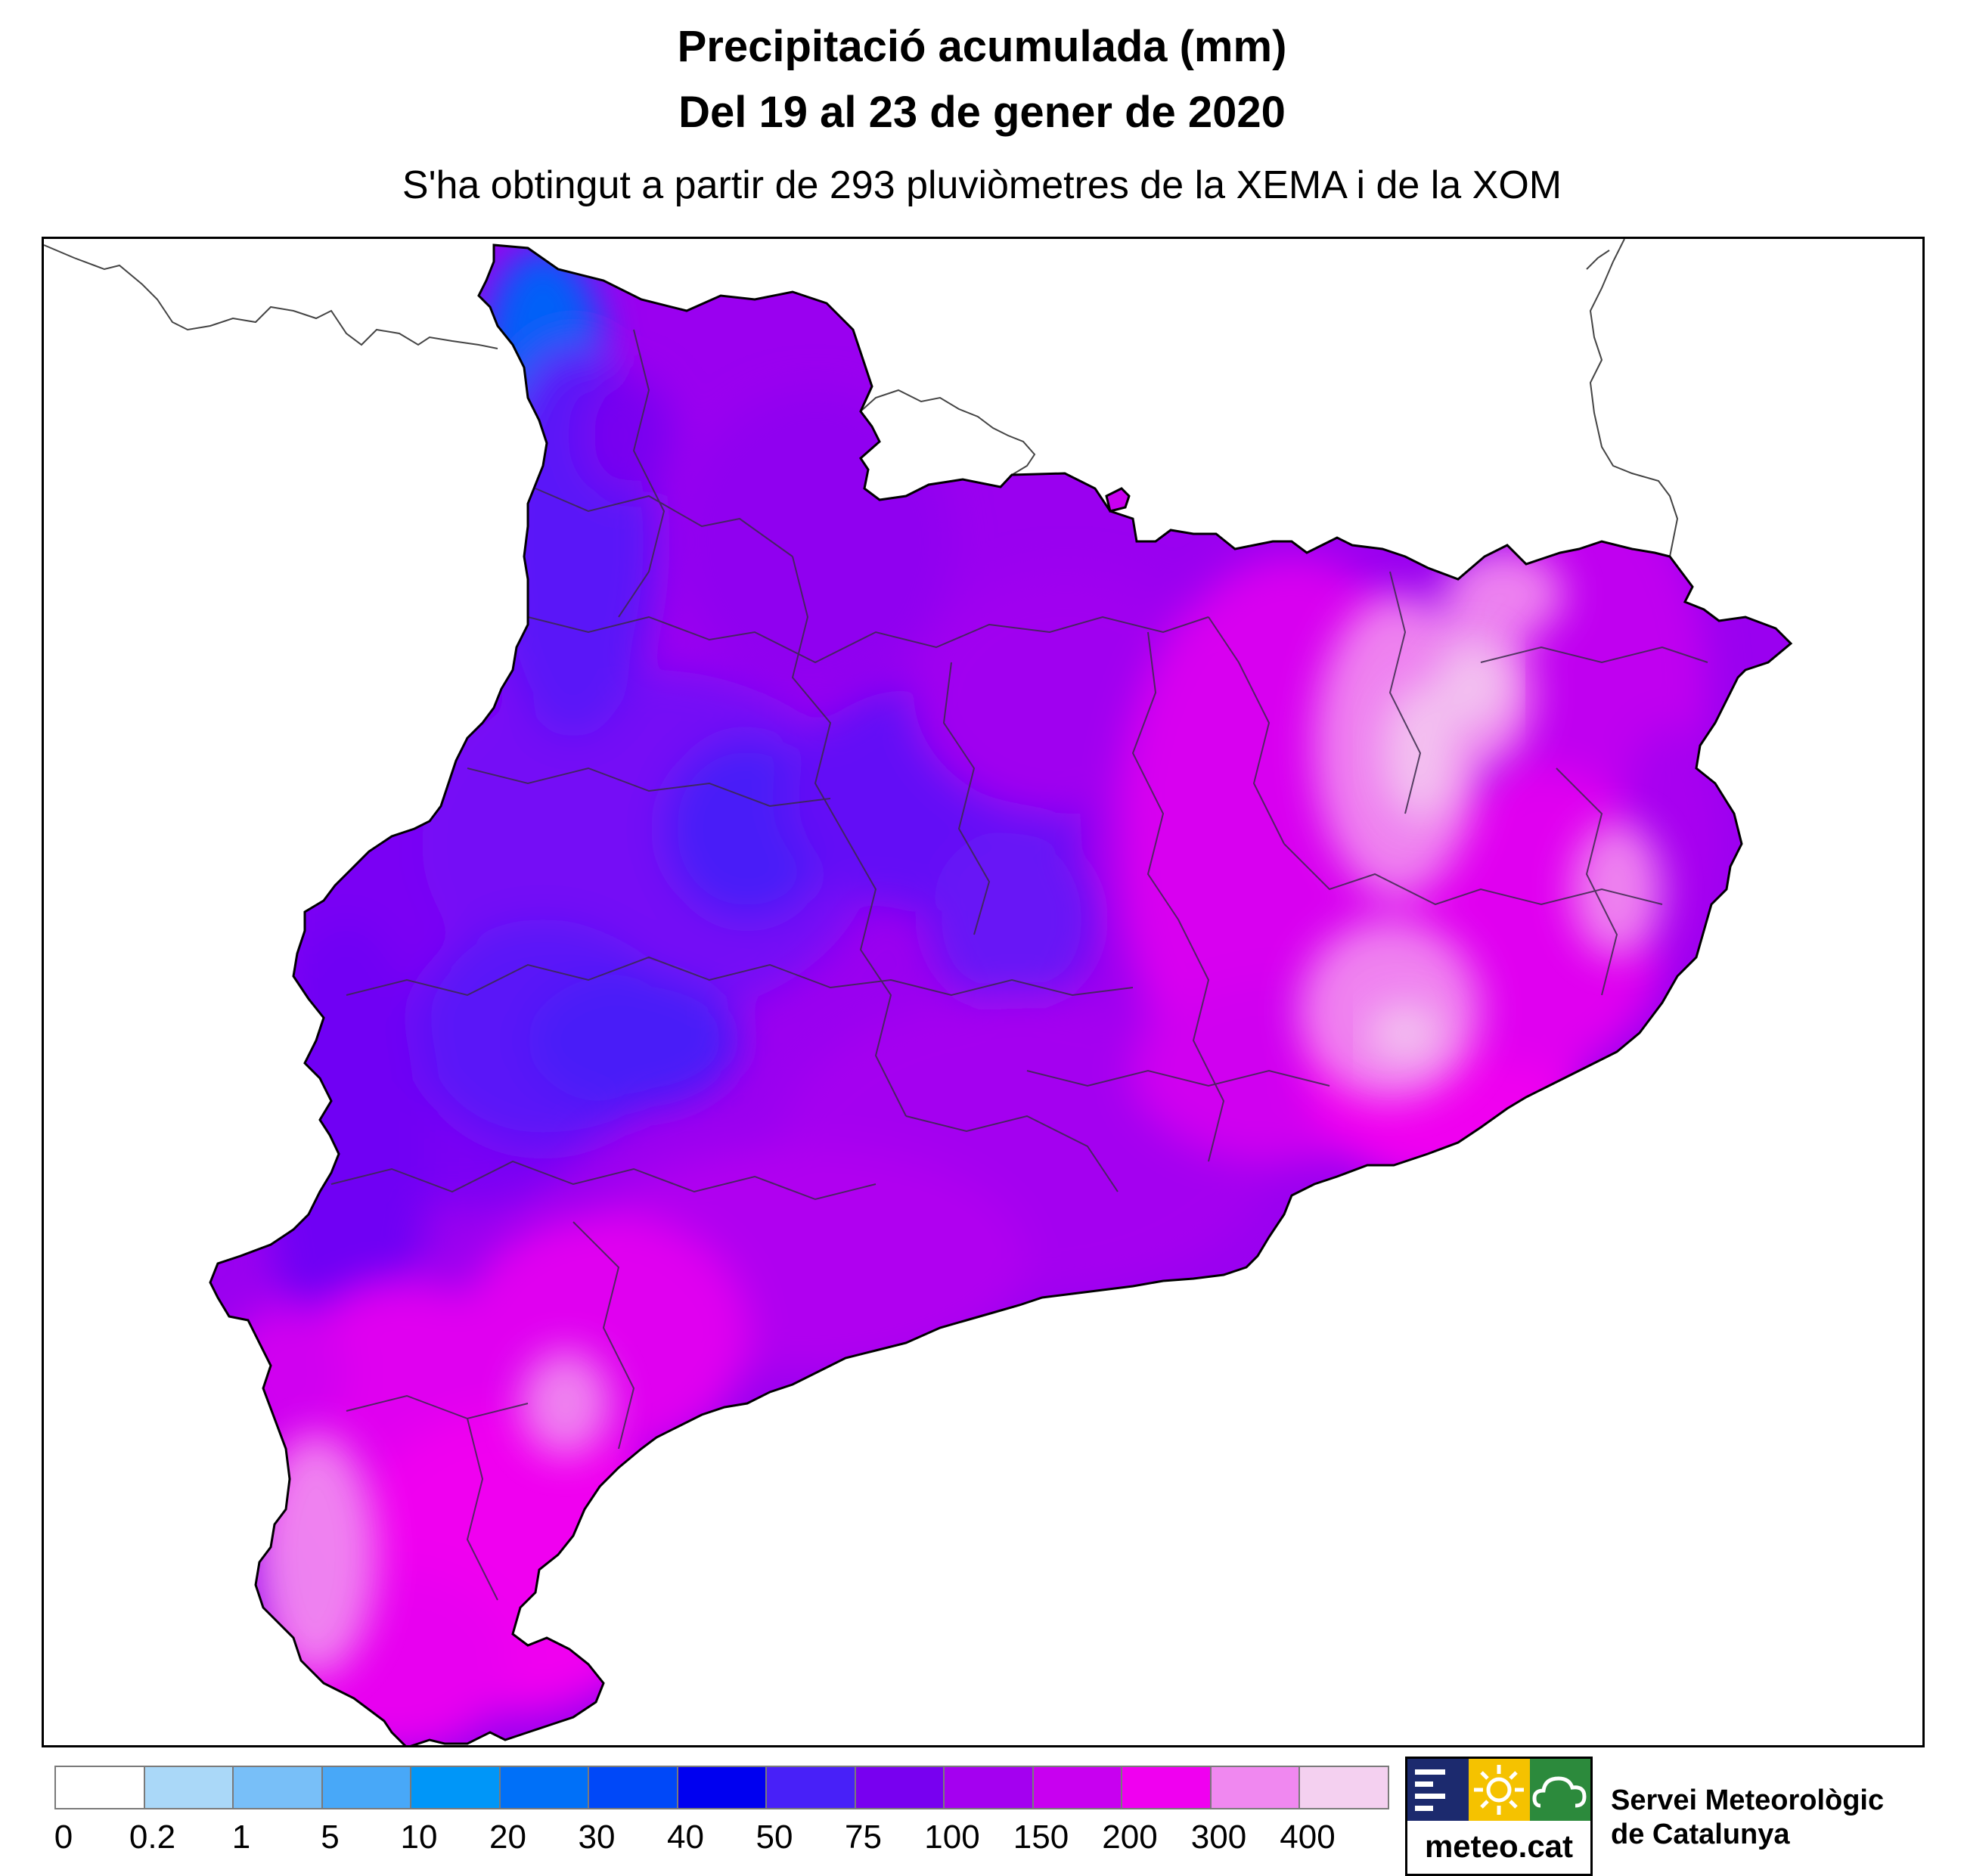 The width and height of the screenshot is (1964, 1876). What do you see at coordinates (685, 1837) in the screenshot?
I see `legend-tick-label: 40` at bounding box center [685, 1837].